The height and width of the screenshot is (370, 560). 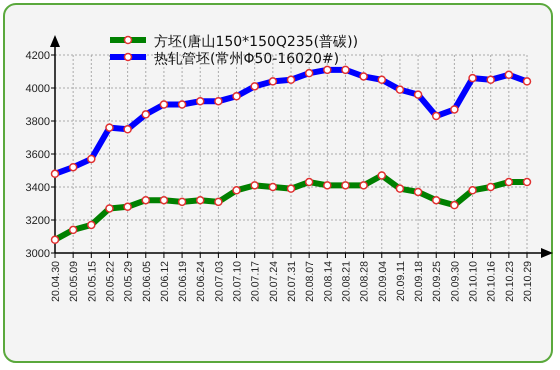 I want to click on y-tick-label: 3800, so click(x=38, y=122).